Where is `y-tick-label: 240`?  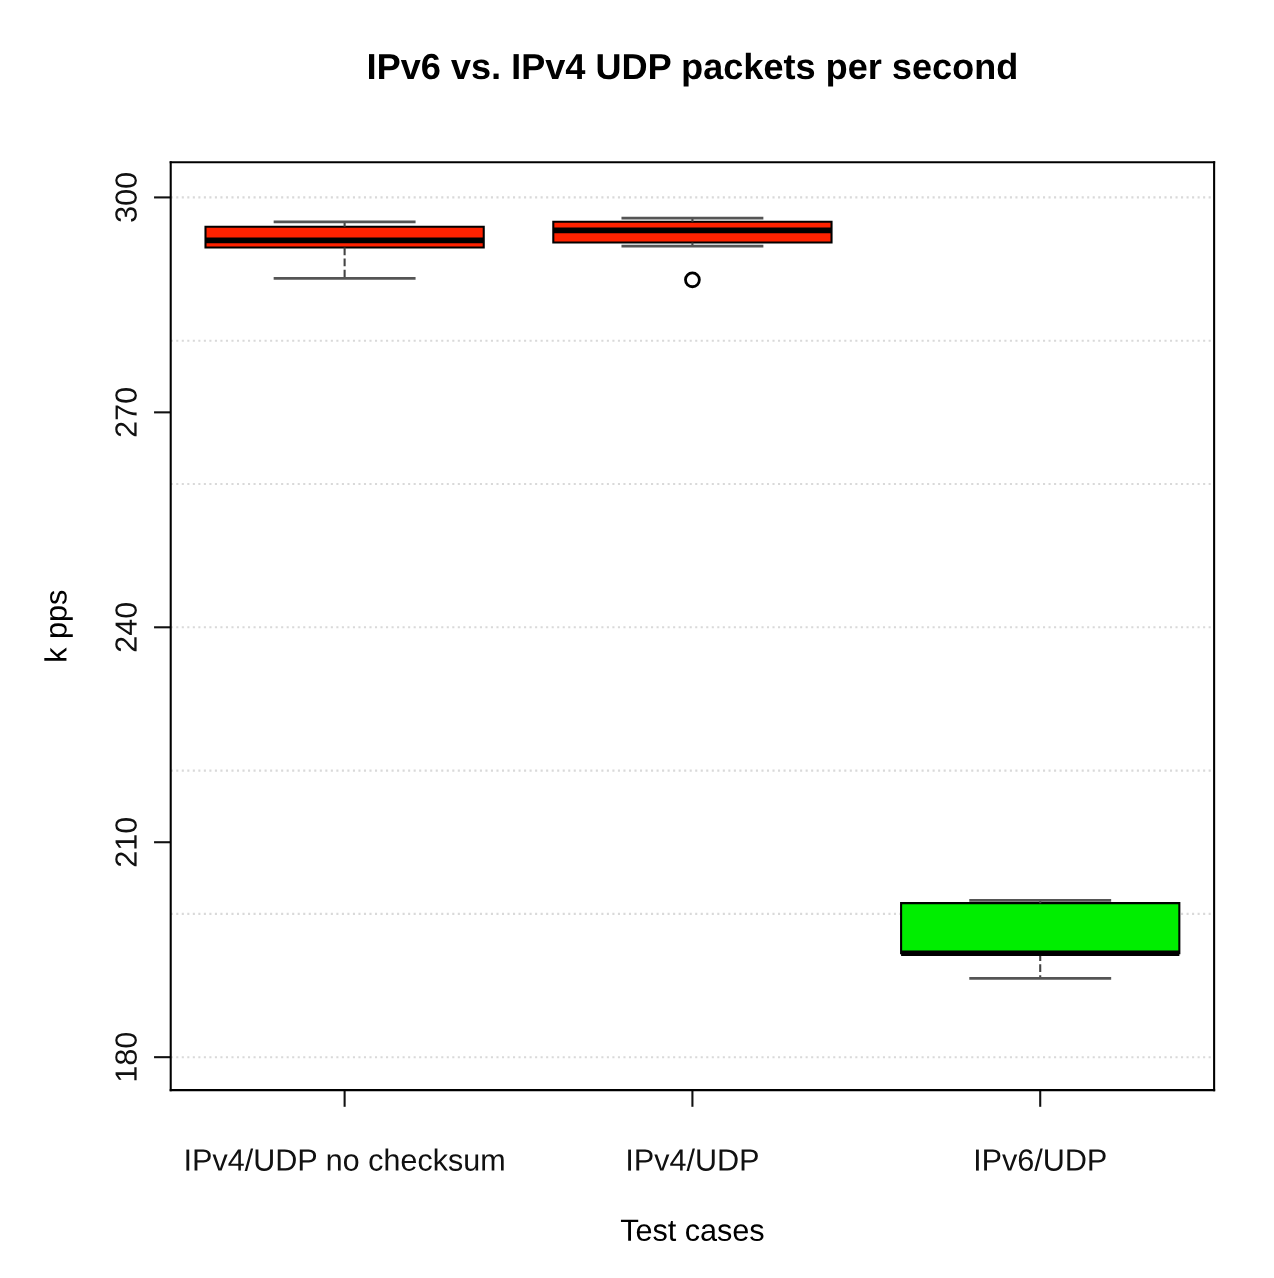 y-tick-label: 240 is located at coordinates (126, 627).